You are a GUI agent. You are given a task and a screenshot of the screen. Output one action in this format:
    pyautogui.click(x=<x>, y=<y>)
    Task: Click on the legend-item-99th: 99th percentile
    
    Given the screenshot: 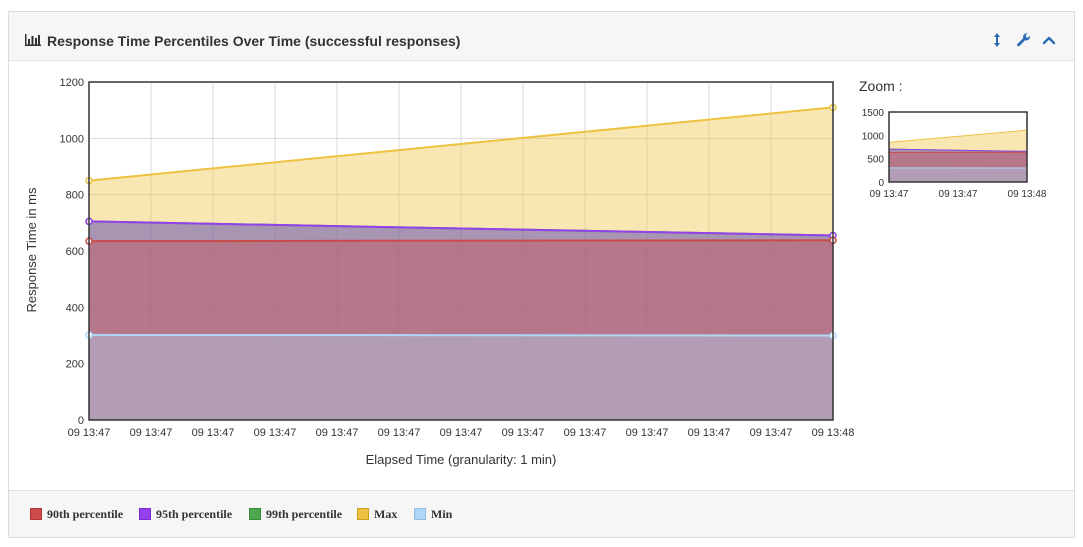 What is the action you would take?
    pyautogui.click(x=295, y=514)
    